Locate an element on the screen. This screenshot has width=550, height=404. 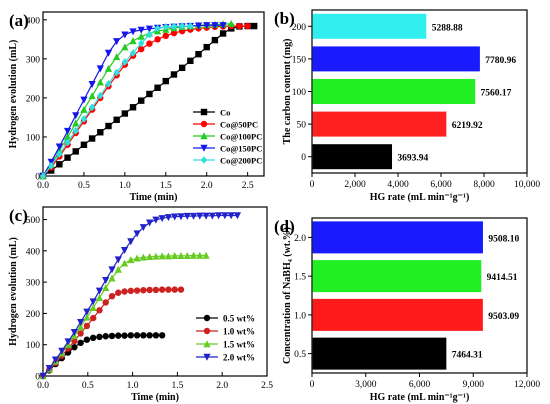
x-tick-label: 12,000 is located at coordinates (527, 385).